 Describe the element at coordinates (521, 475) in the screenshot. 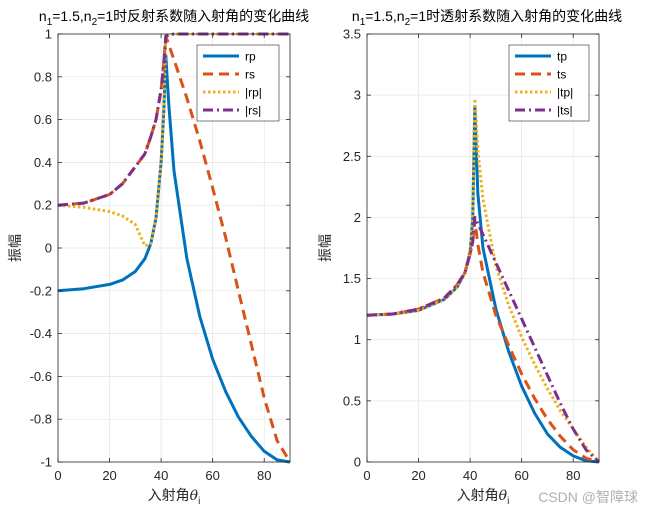

I see `right-x-tick-label: 60` at that location.